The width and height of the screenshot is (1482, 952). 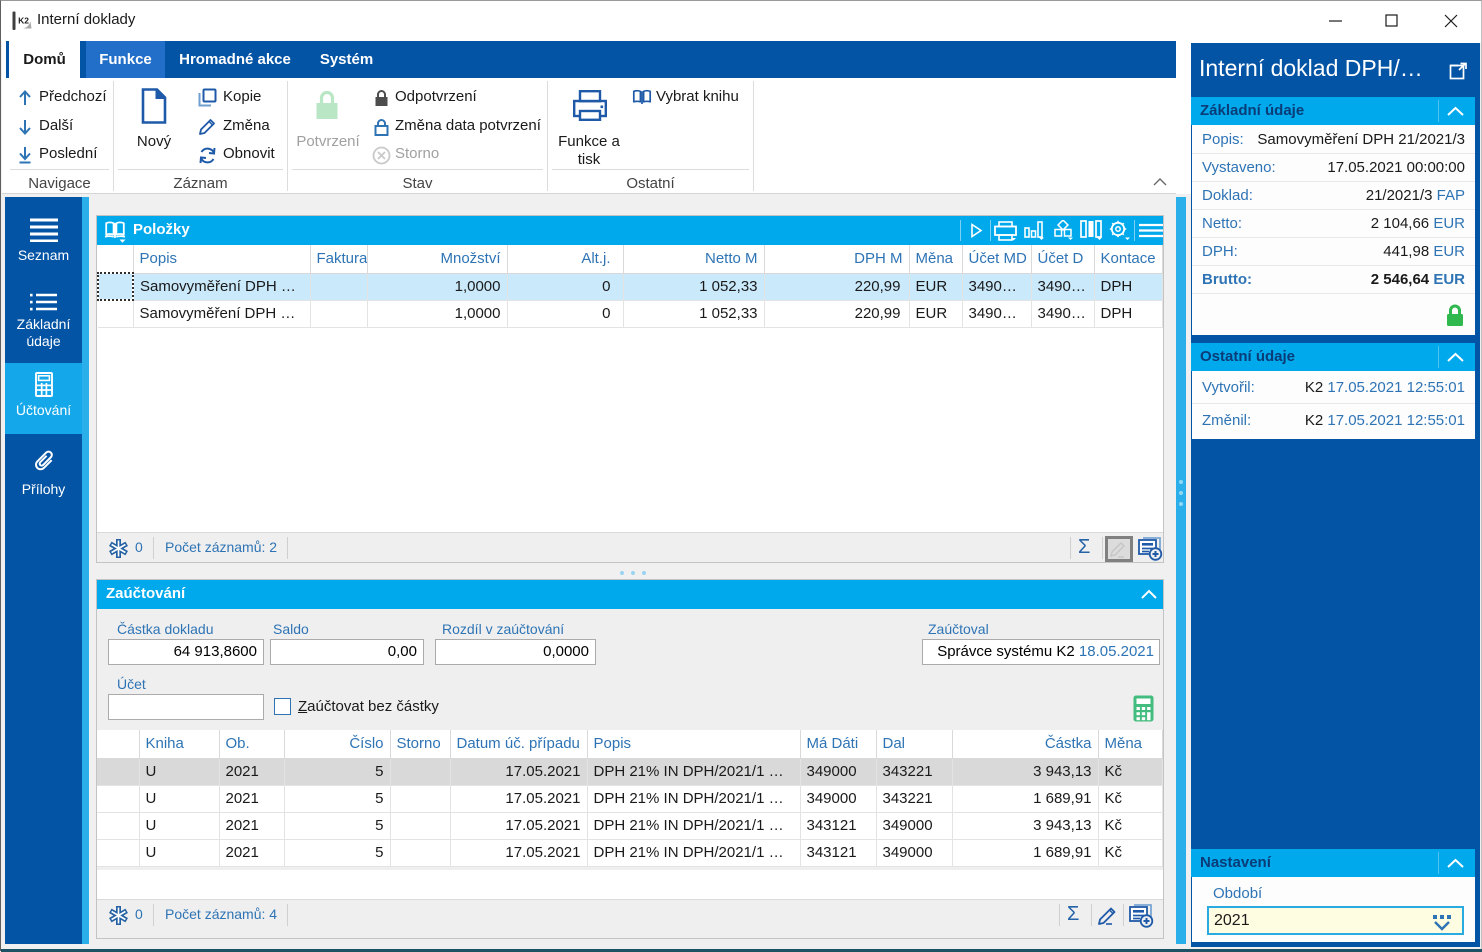 What do you see at coordinates (23, 21) in the screenshot?
I see `svg-text: K2` at bounding box center [23, 21].